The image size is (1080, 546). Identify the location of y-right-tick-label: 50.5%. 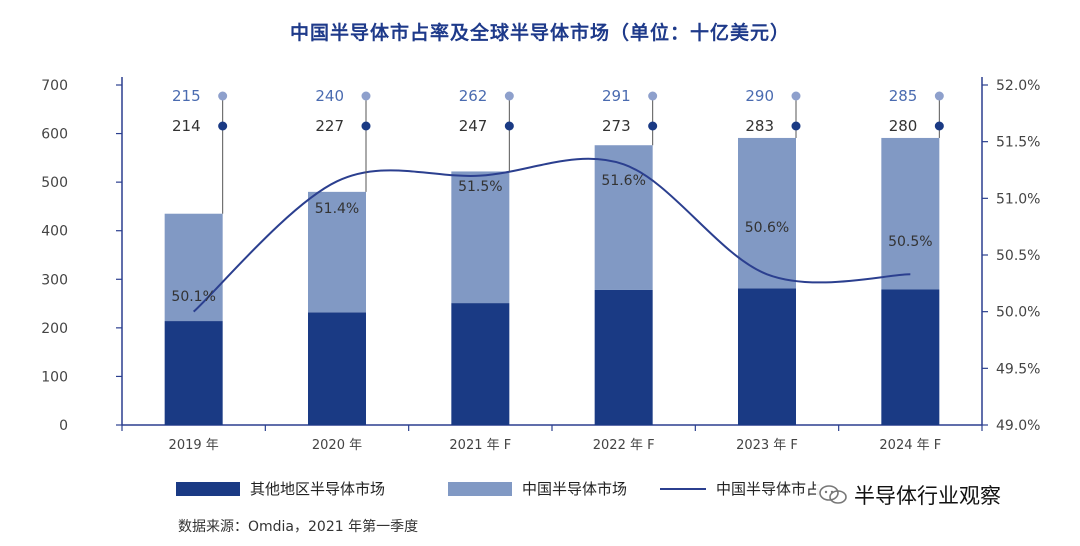
(1018, 256).